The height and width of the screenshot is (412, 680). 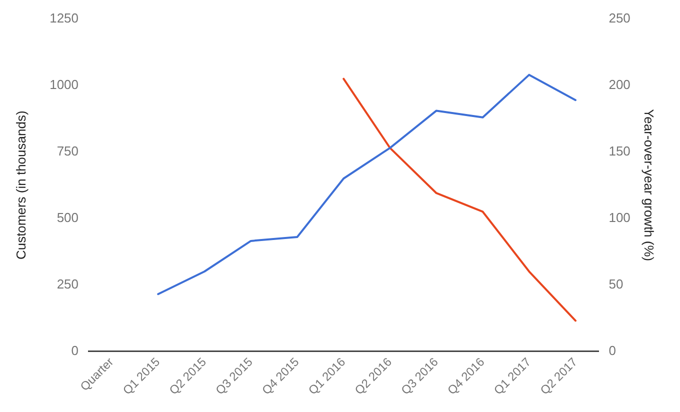 I want to click on y-tick-label: 0, so click(x=75, y=350).